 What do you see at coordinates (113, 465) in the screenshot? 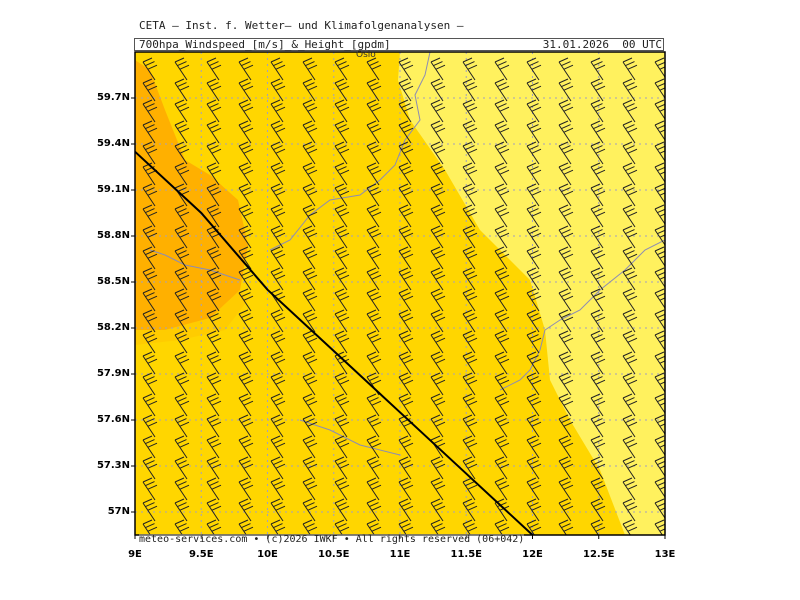
I see `y-tick-label: 57.3N` at bounding box center [113, 465].